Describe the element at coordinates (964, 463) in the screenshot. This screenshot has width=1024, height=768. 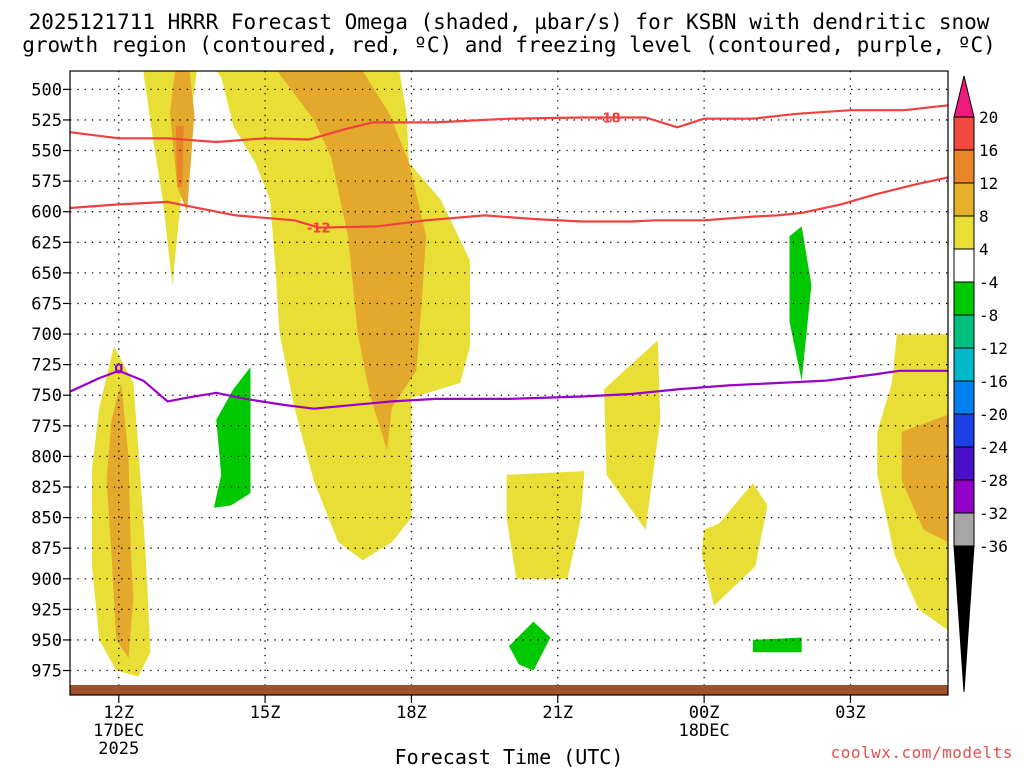
I see `colorbar-band--24-to--28` at that location.